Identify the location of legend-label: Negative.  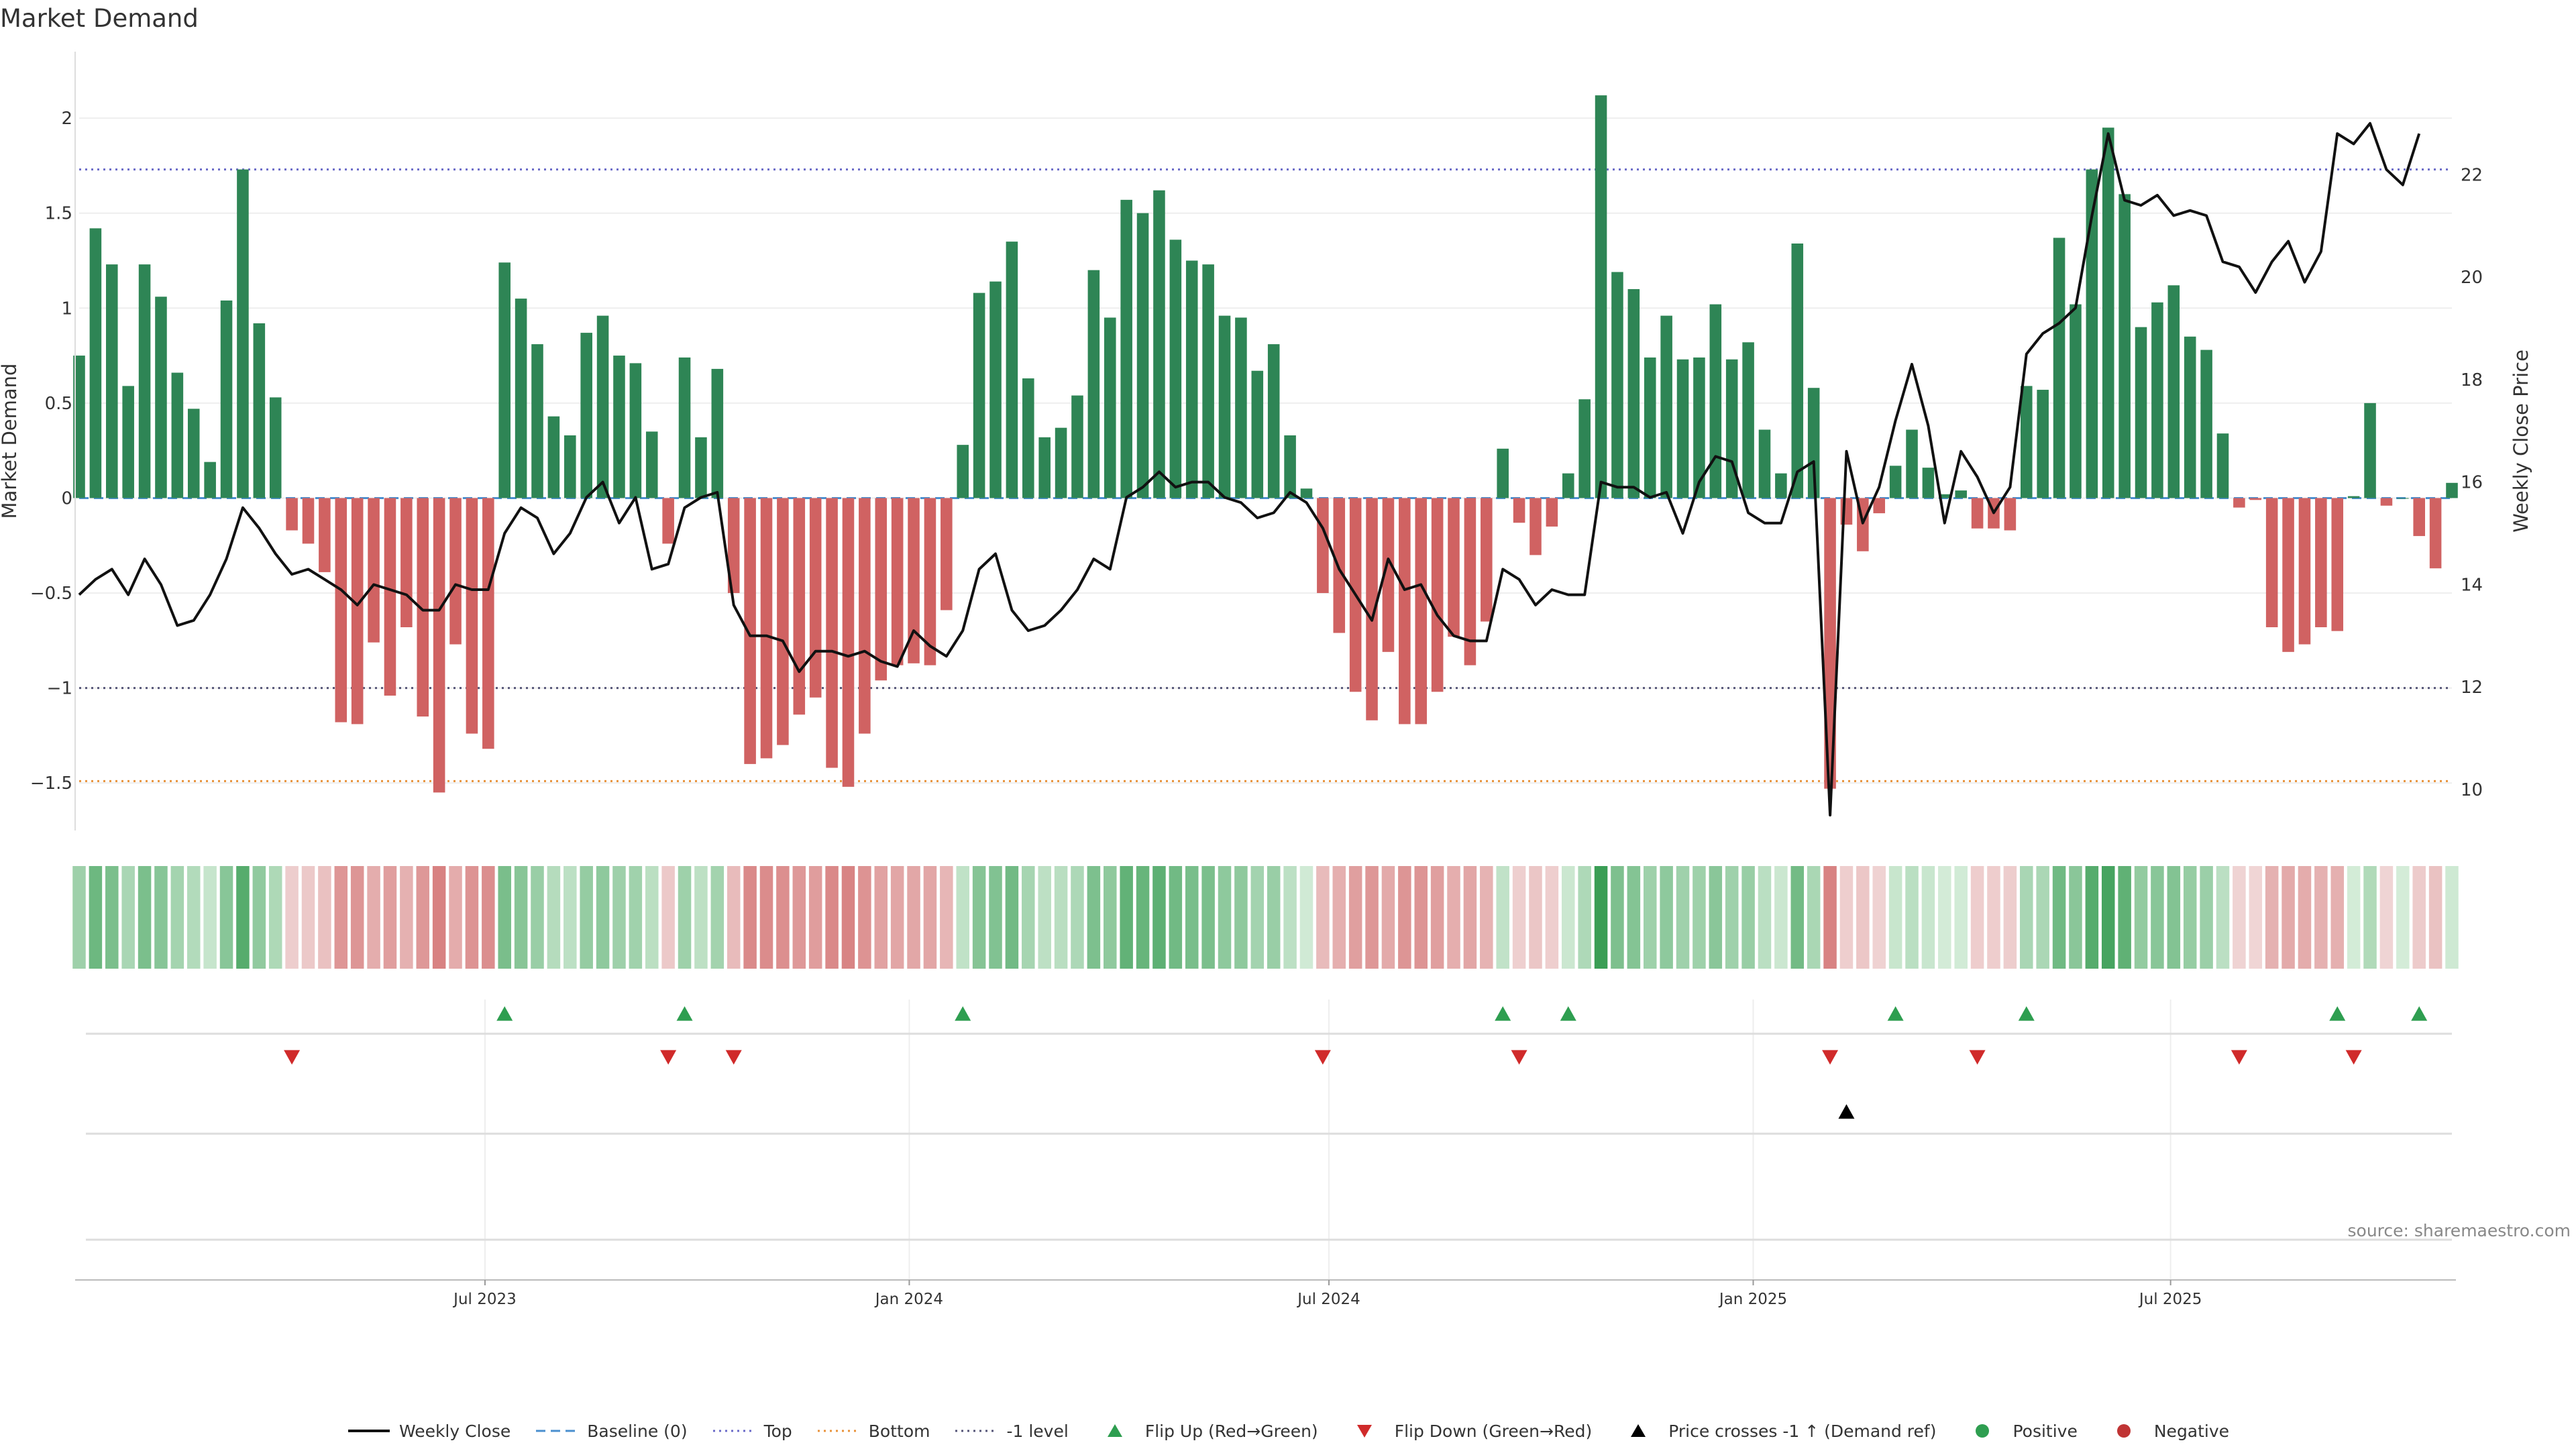
(2191, 1431).